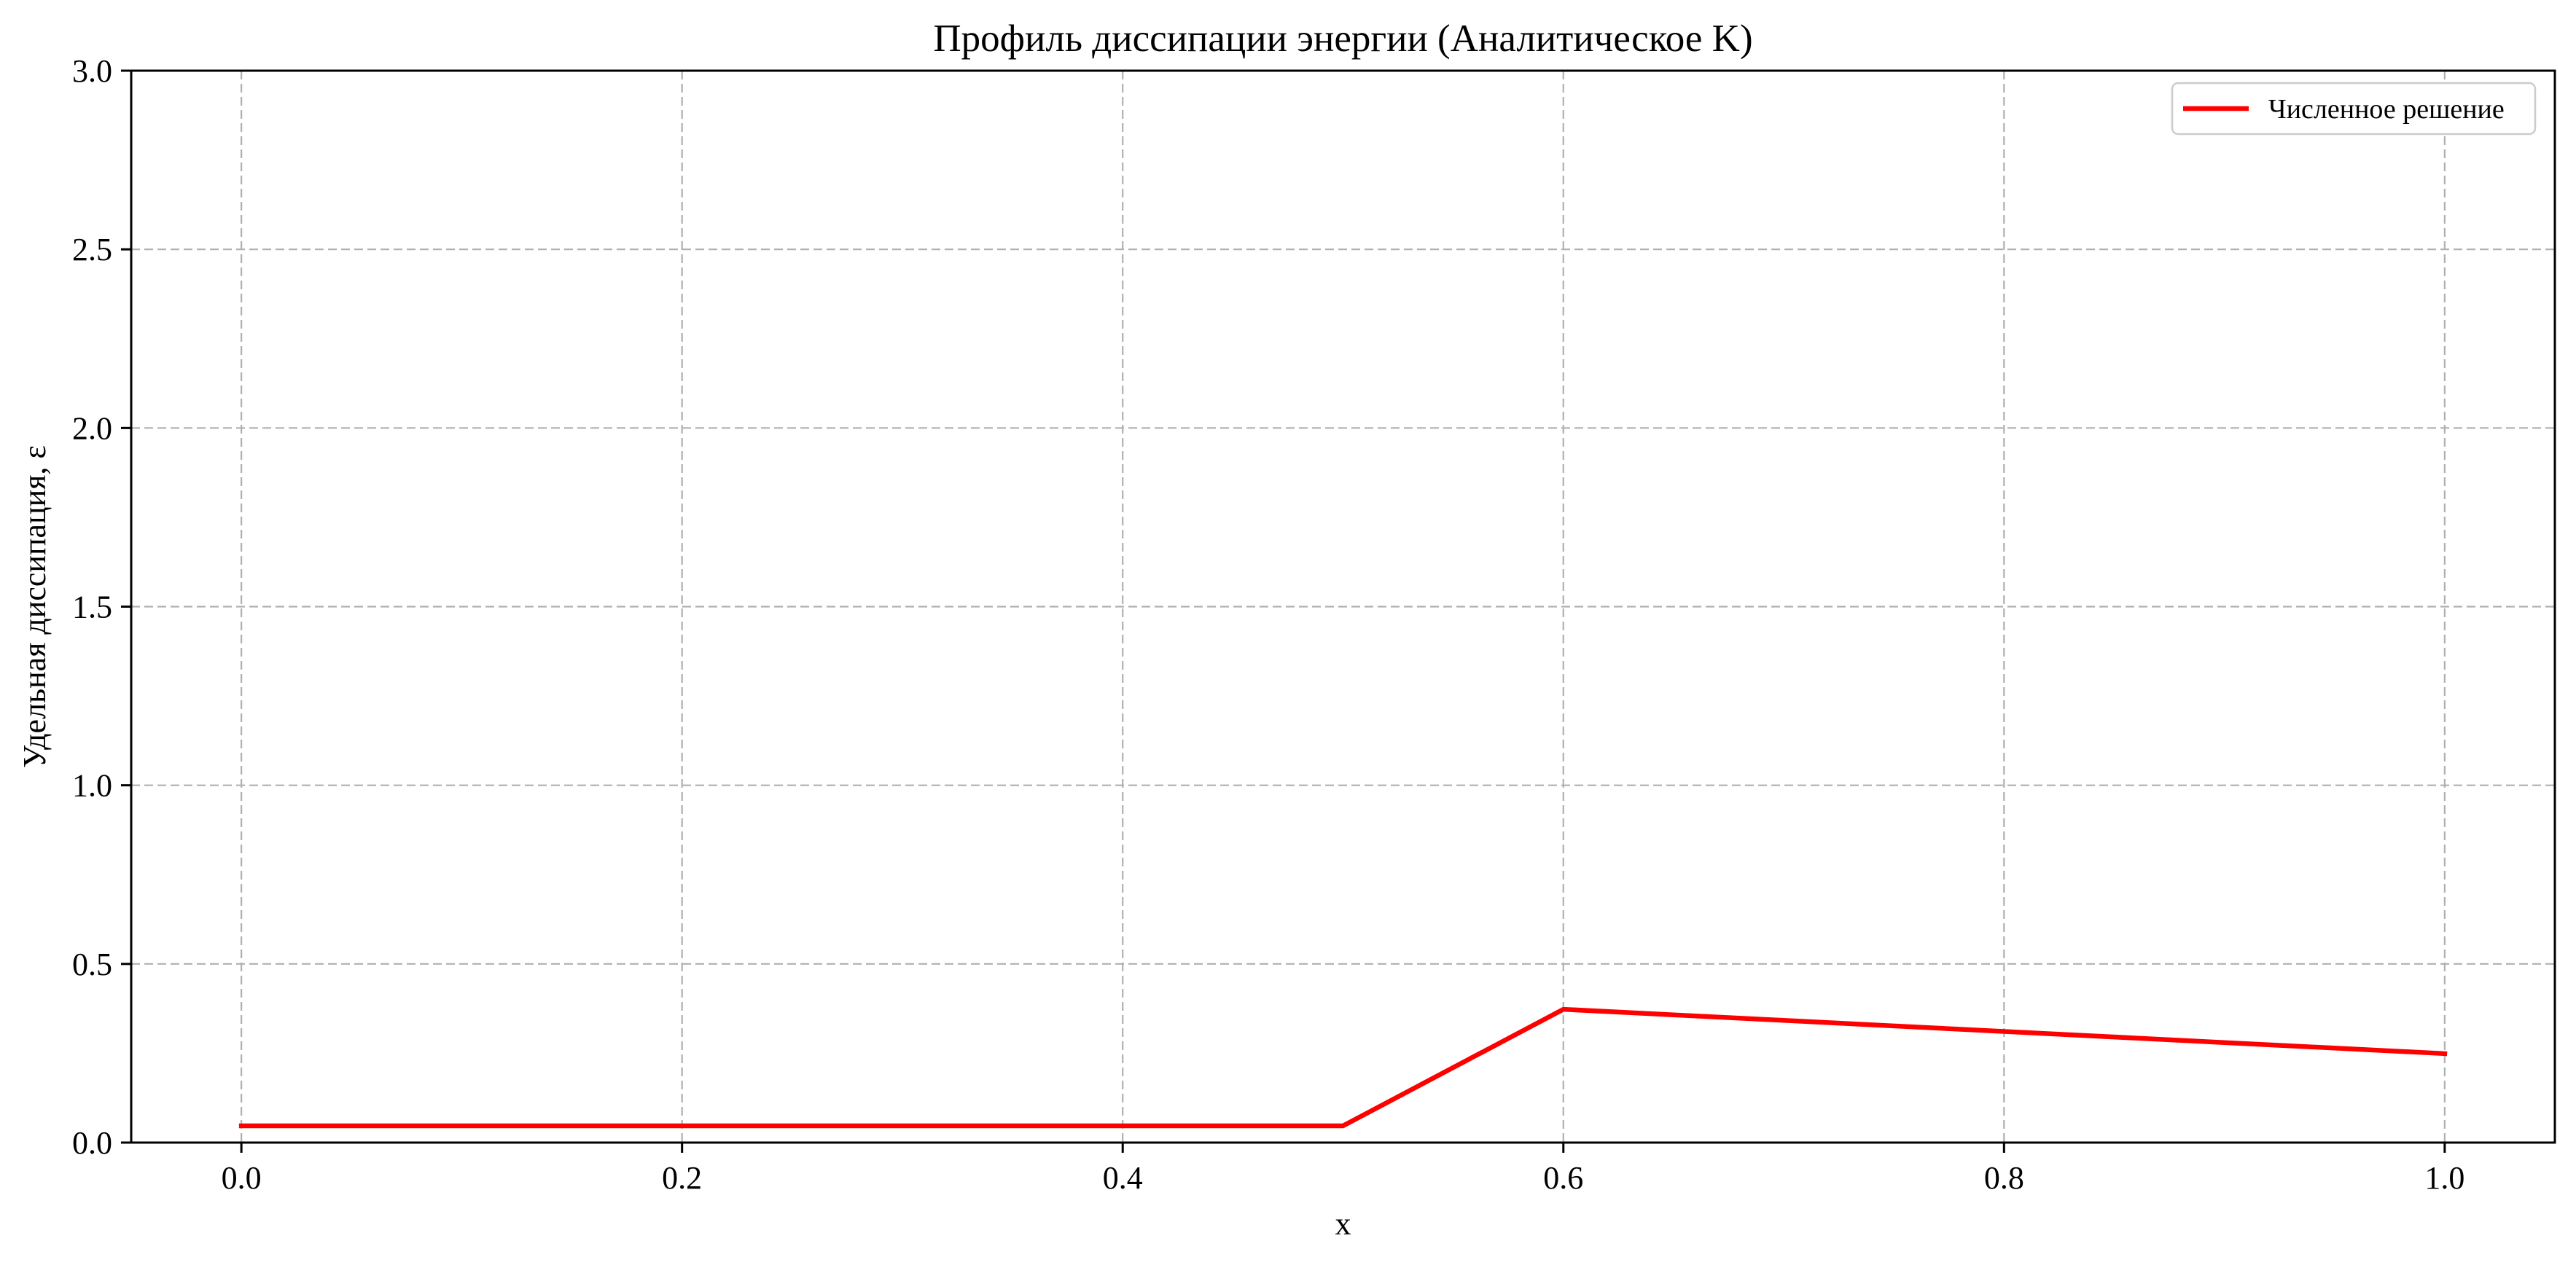 The image size is (2576, 1265). What do you see at coordinates (92, 1143) in the screenshot?
I see `y-tick-label: 0.0` at bounding box center [92, 1143].